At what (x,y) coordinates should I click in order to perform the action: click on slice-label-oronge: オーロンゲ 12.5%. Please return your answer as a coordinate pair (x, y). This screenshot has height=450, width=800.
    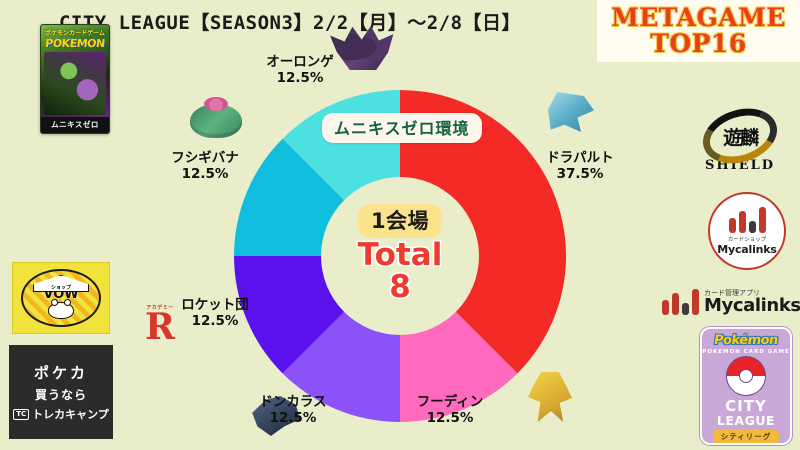
    Looking at the image, I should click on (300, 70).